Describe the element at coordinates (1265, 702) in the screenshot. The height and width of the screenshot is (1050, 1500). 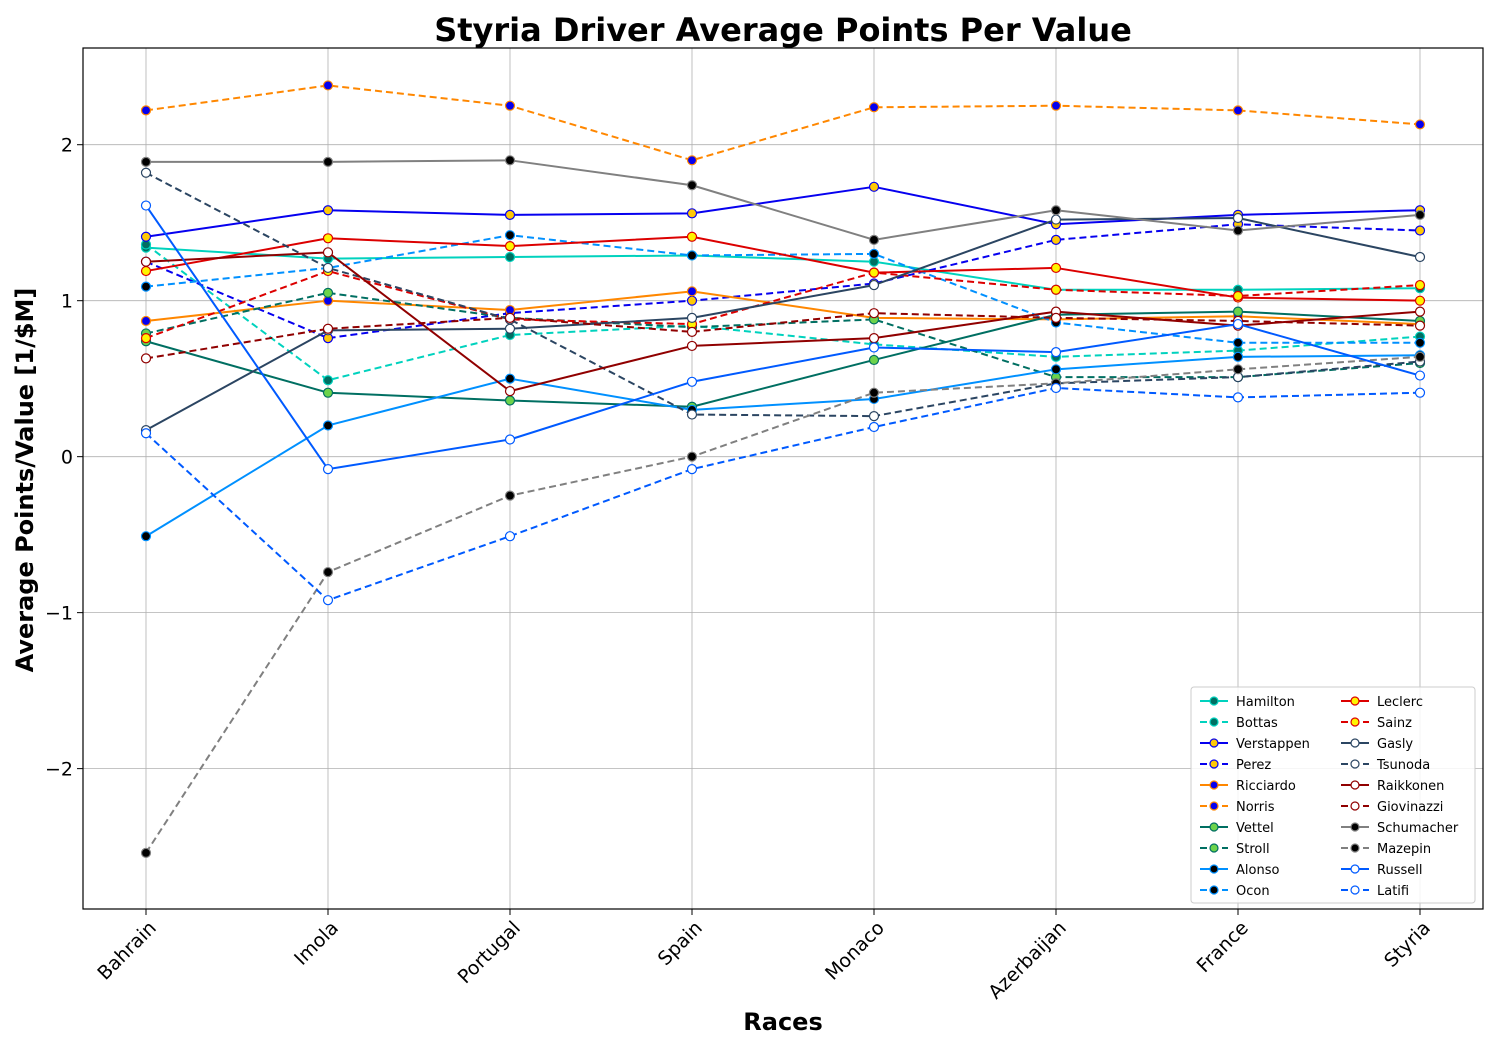
I see `legend-label: Hamilton` at that location.